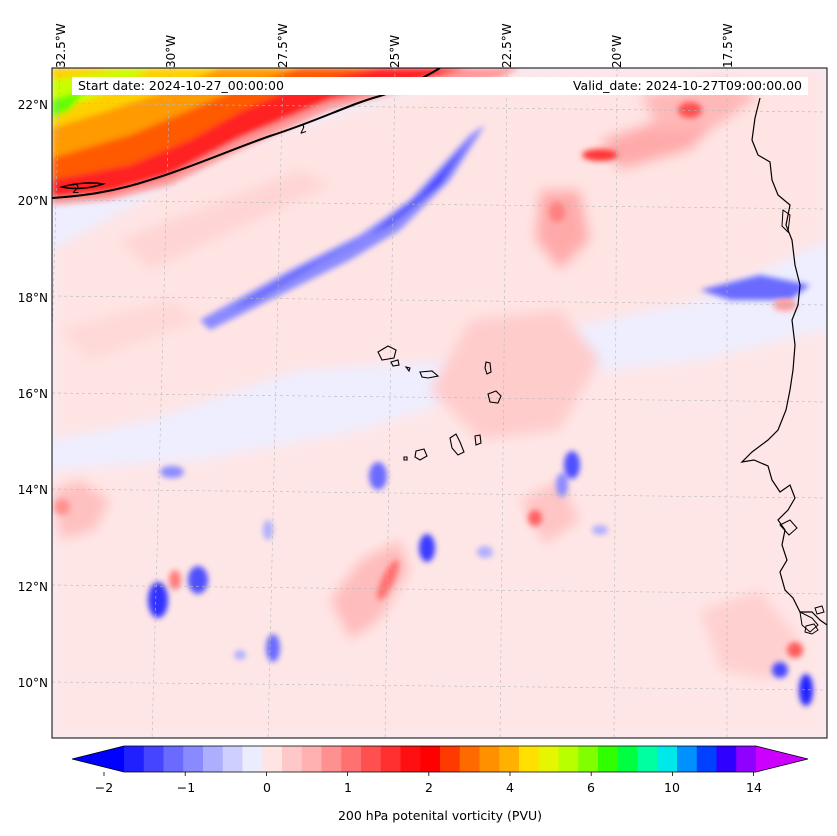 The width and height of the screenshot is (837, 836). What do you see at coordinates (429, 787) in the screenshot?
I see `colorbar-tick-label: 2` at bounding box center [429, 787].